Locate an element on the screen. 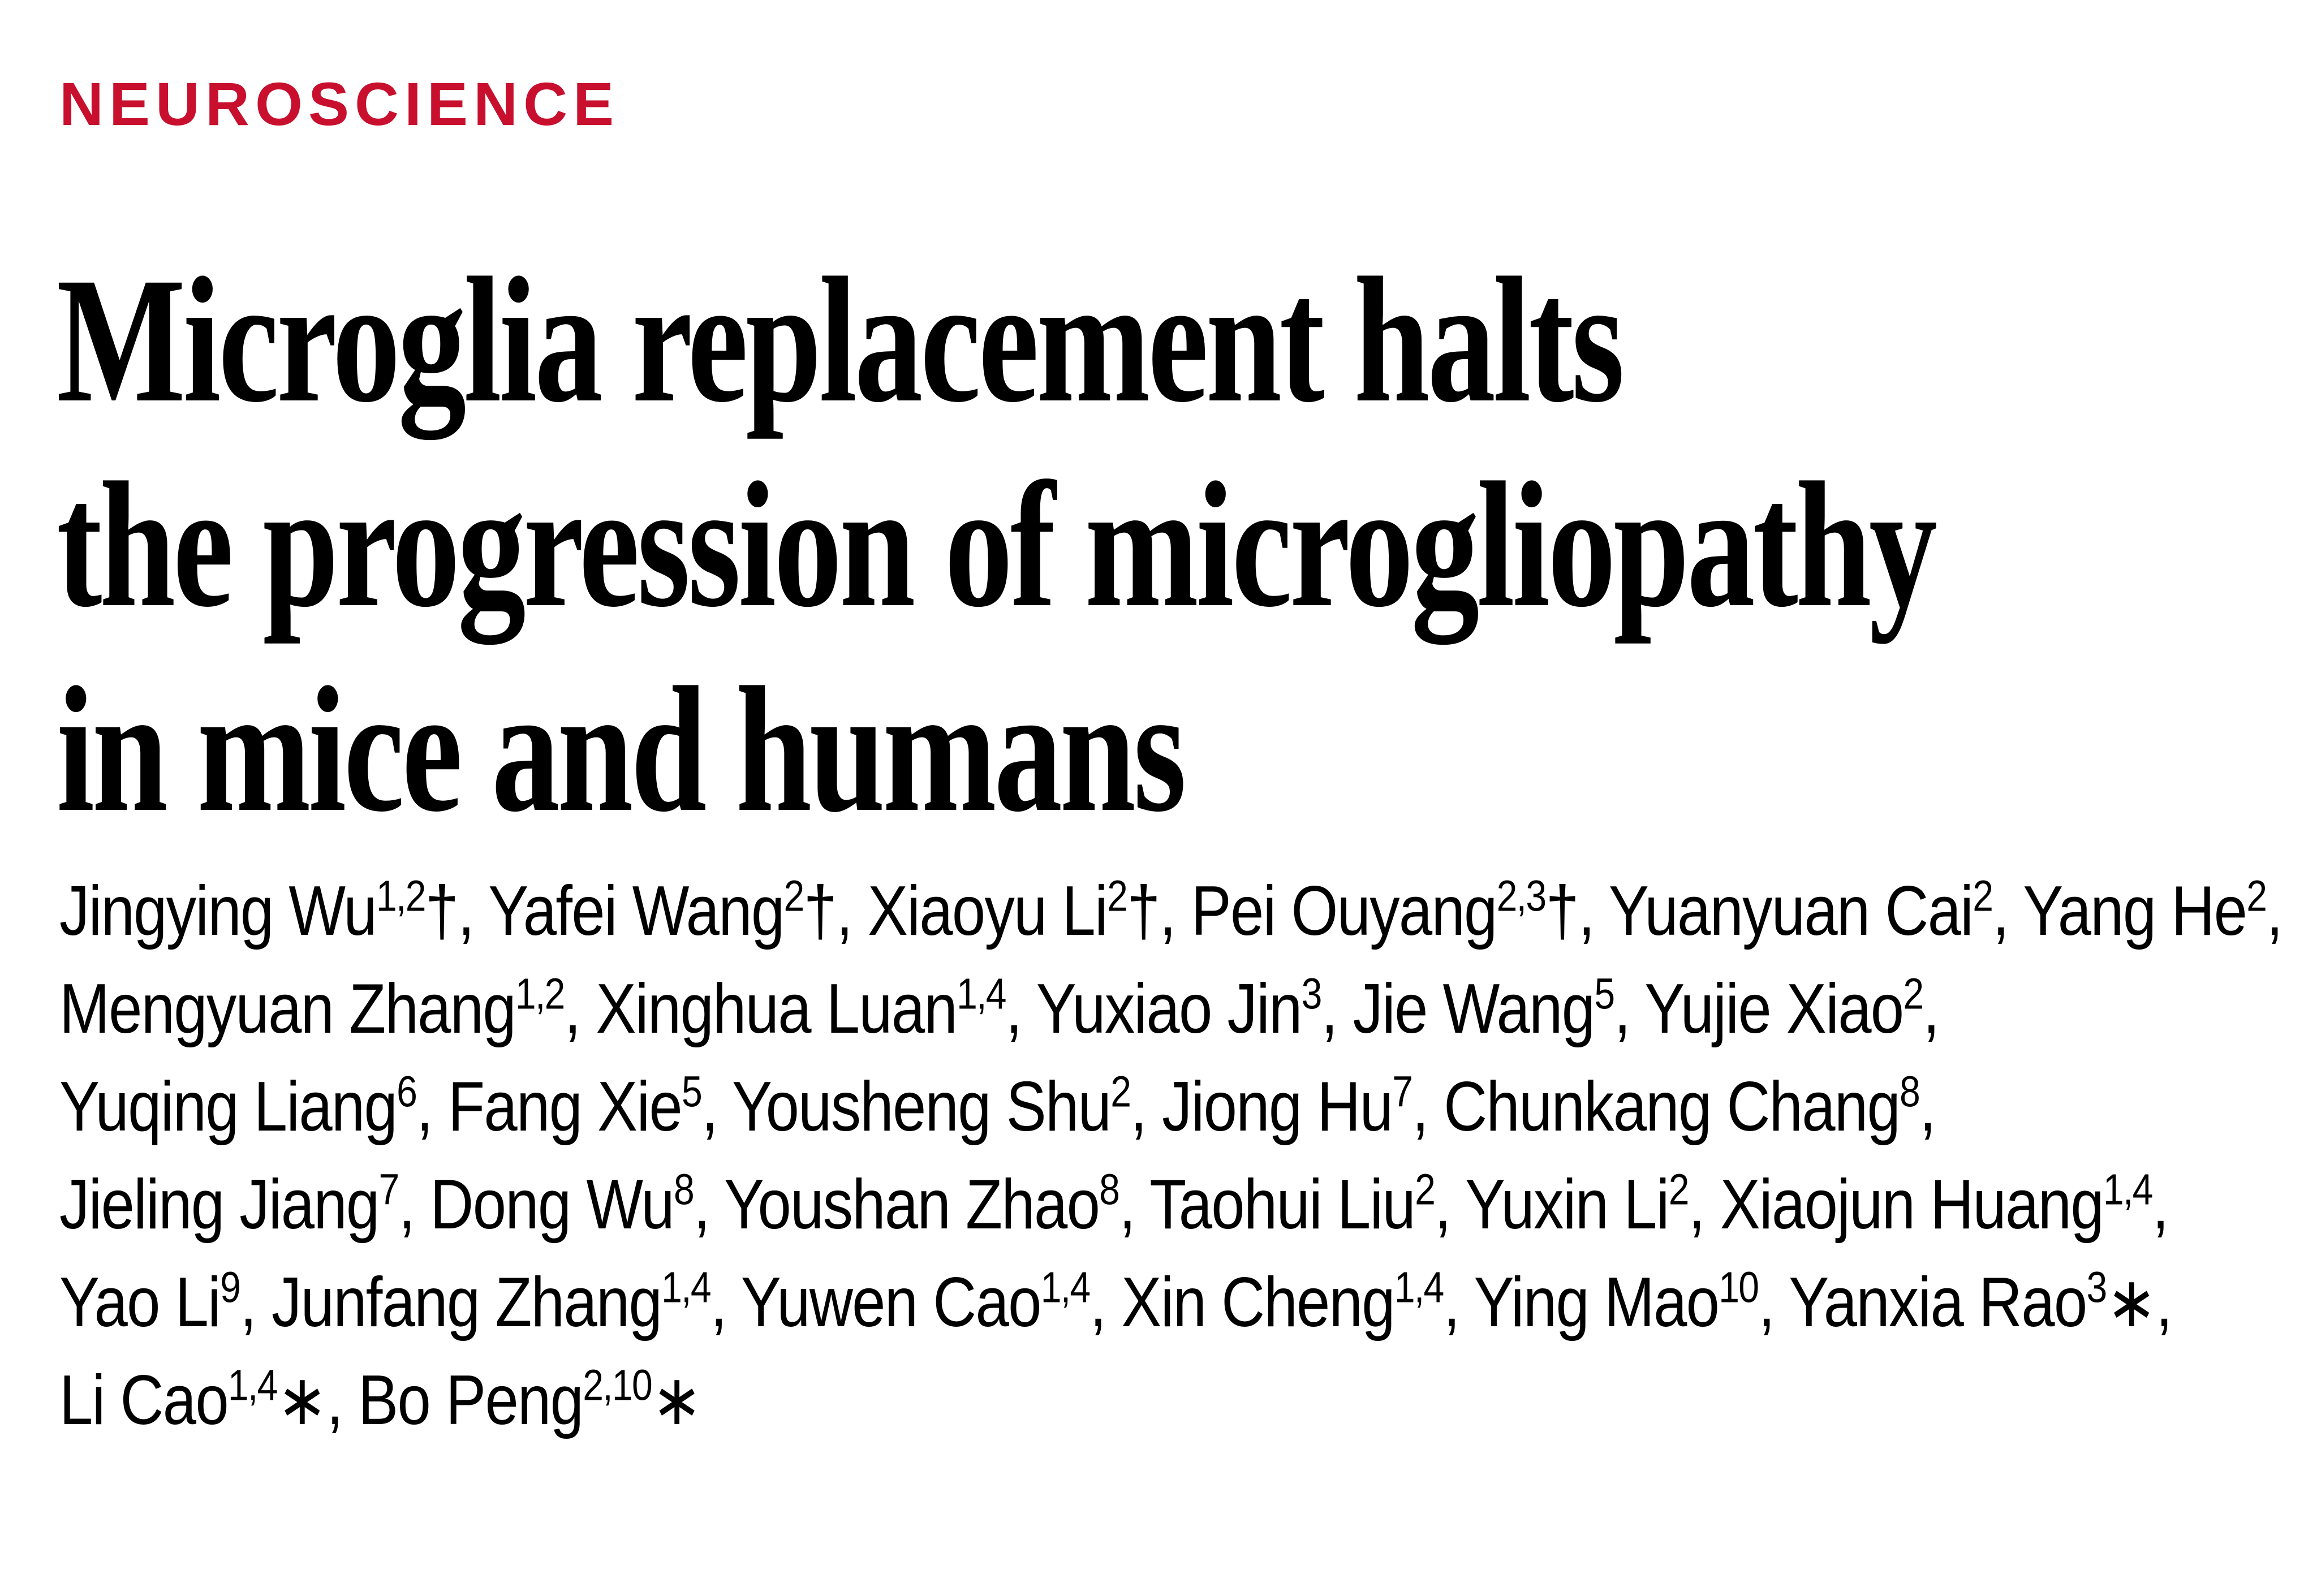 Image resolution: width=2304 pixels, height=1596 pixels. author-name: Yuqing Liang is located at coordinates (228, 1107).